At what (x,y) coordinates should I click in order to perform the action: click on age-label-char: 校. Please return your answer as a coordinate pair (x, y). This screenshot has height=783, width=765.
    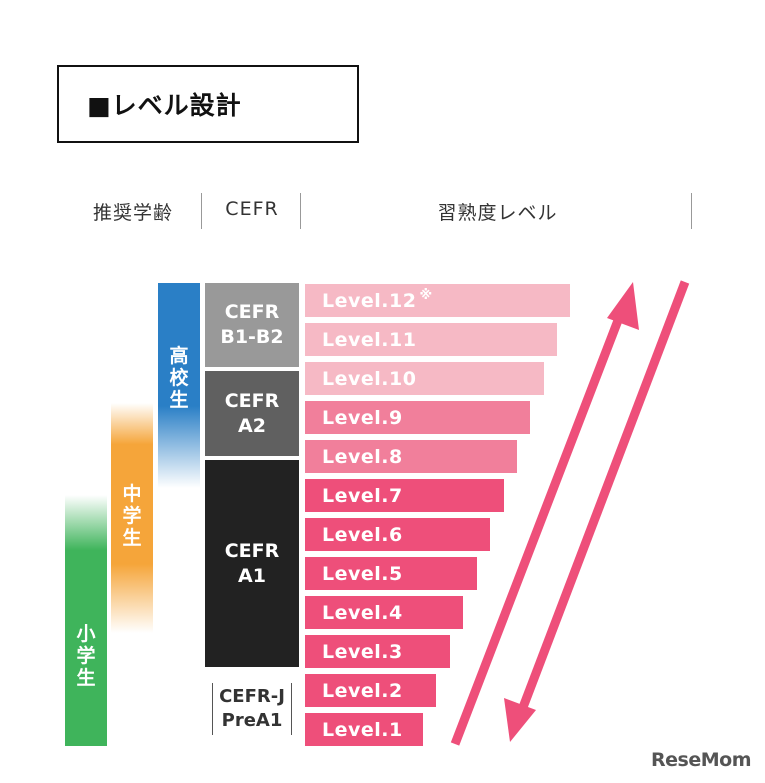
    Looking at the image, I should click on (179, 378).